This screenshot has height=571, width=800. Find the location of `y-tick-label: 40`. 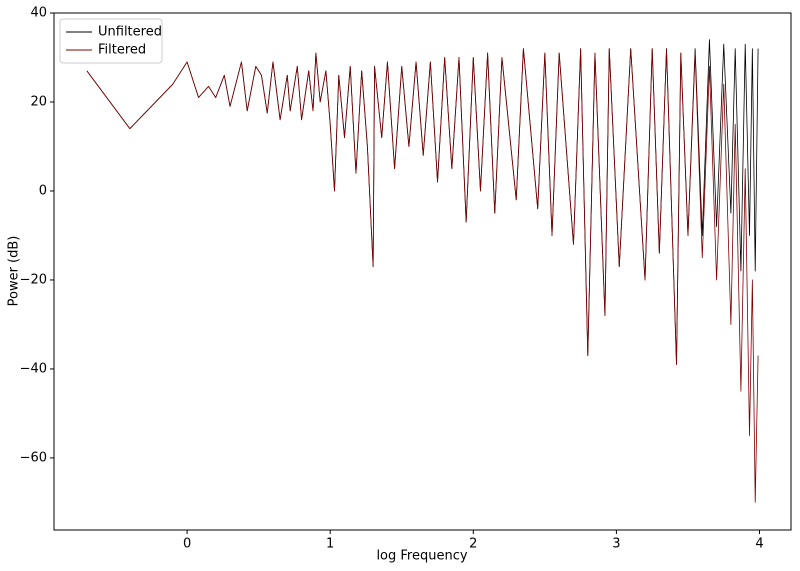

y-tick-label: 40 is located at coordinates (38, 13).